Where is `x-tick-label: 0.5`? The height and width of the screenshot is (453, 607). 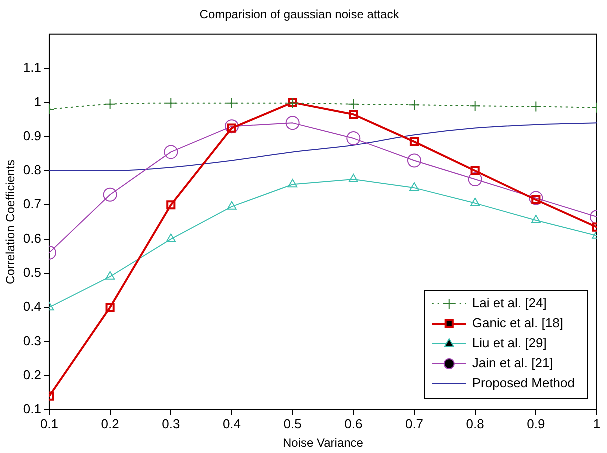
x-tick-label: 0.5 is located at coordinates (293, 424).